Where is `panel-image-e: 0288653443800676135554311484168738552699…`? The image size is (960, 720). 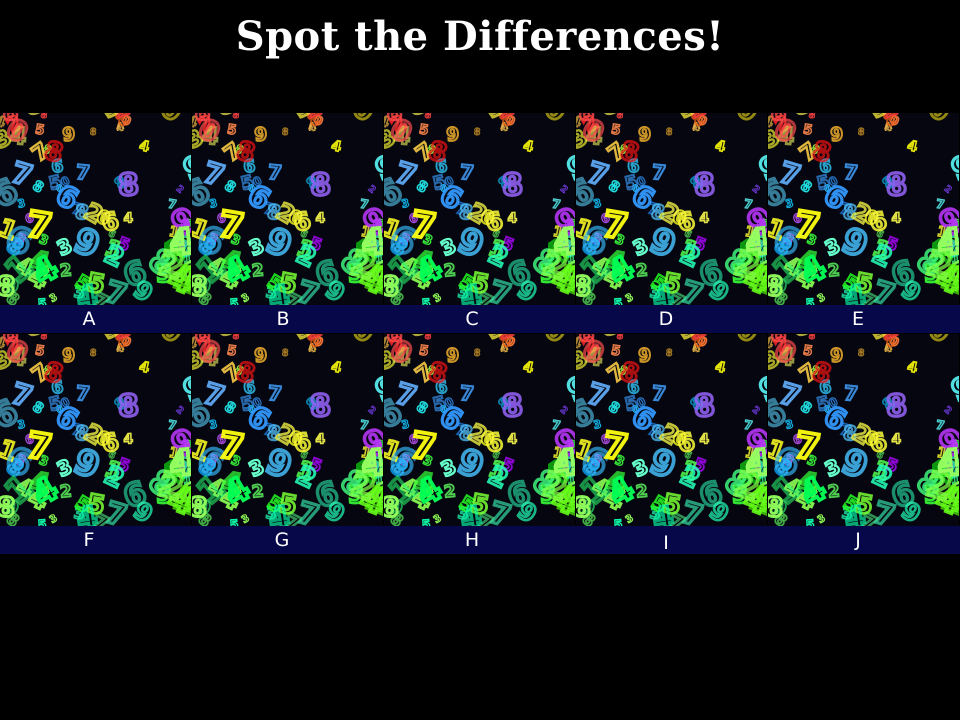
panel-image-e: 0288653443800676135554311484168738552699… is located at coordinates (863, 209).